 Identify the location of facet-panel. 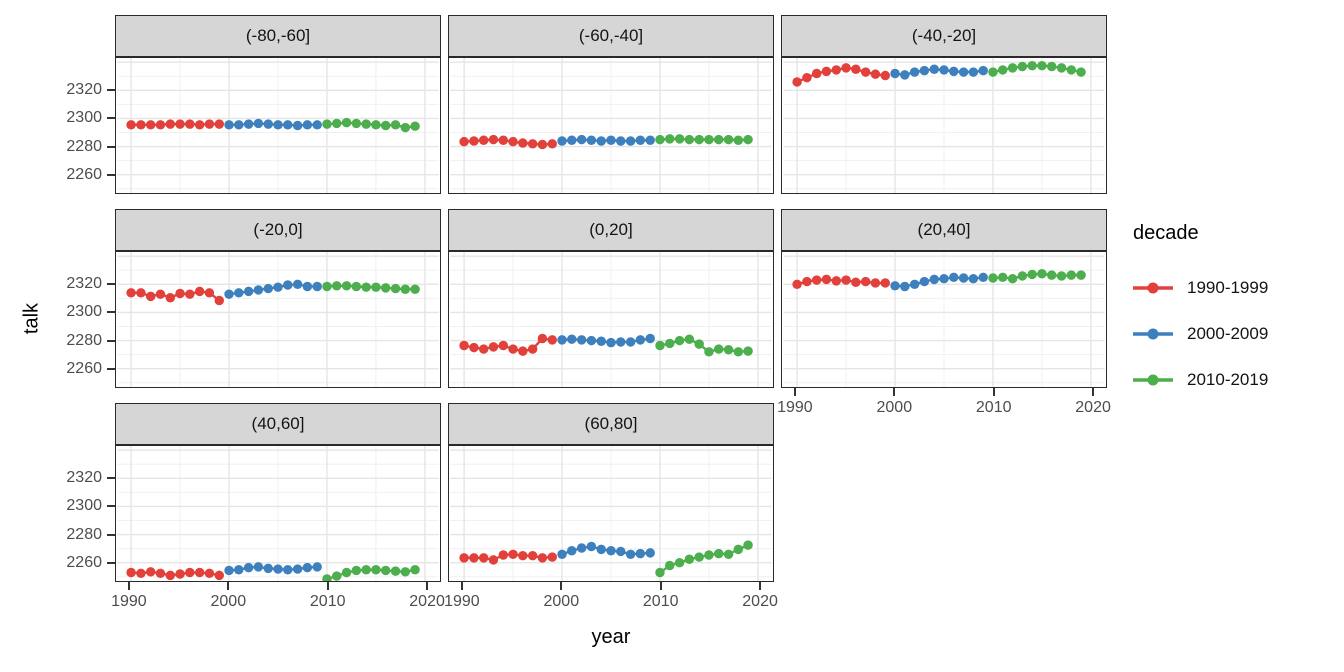
(611, 125).